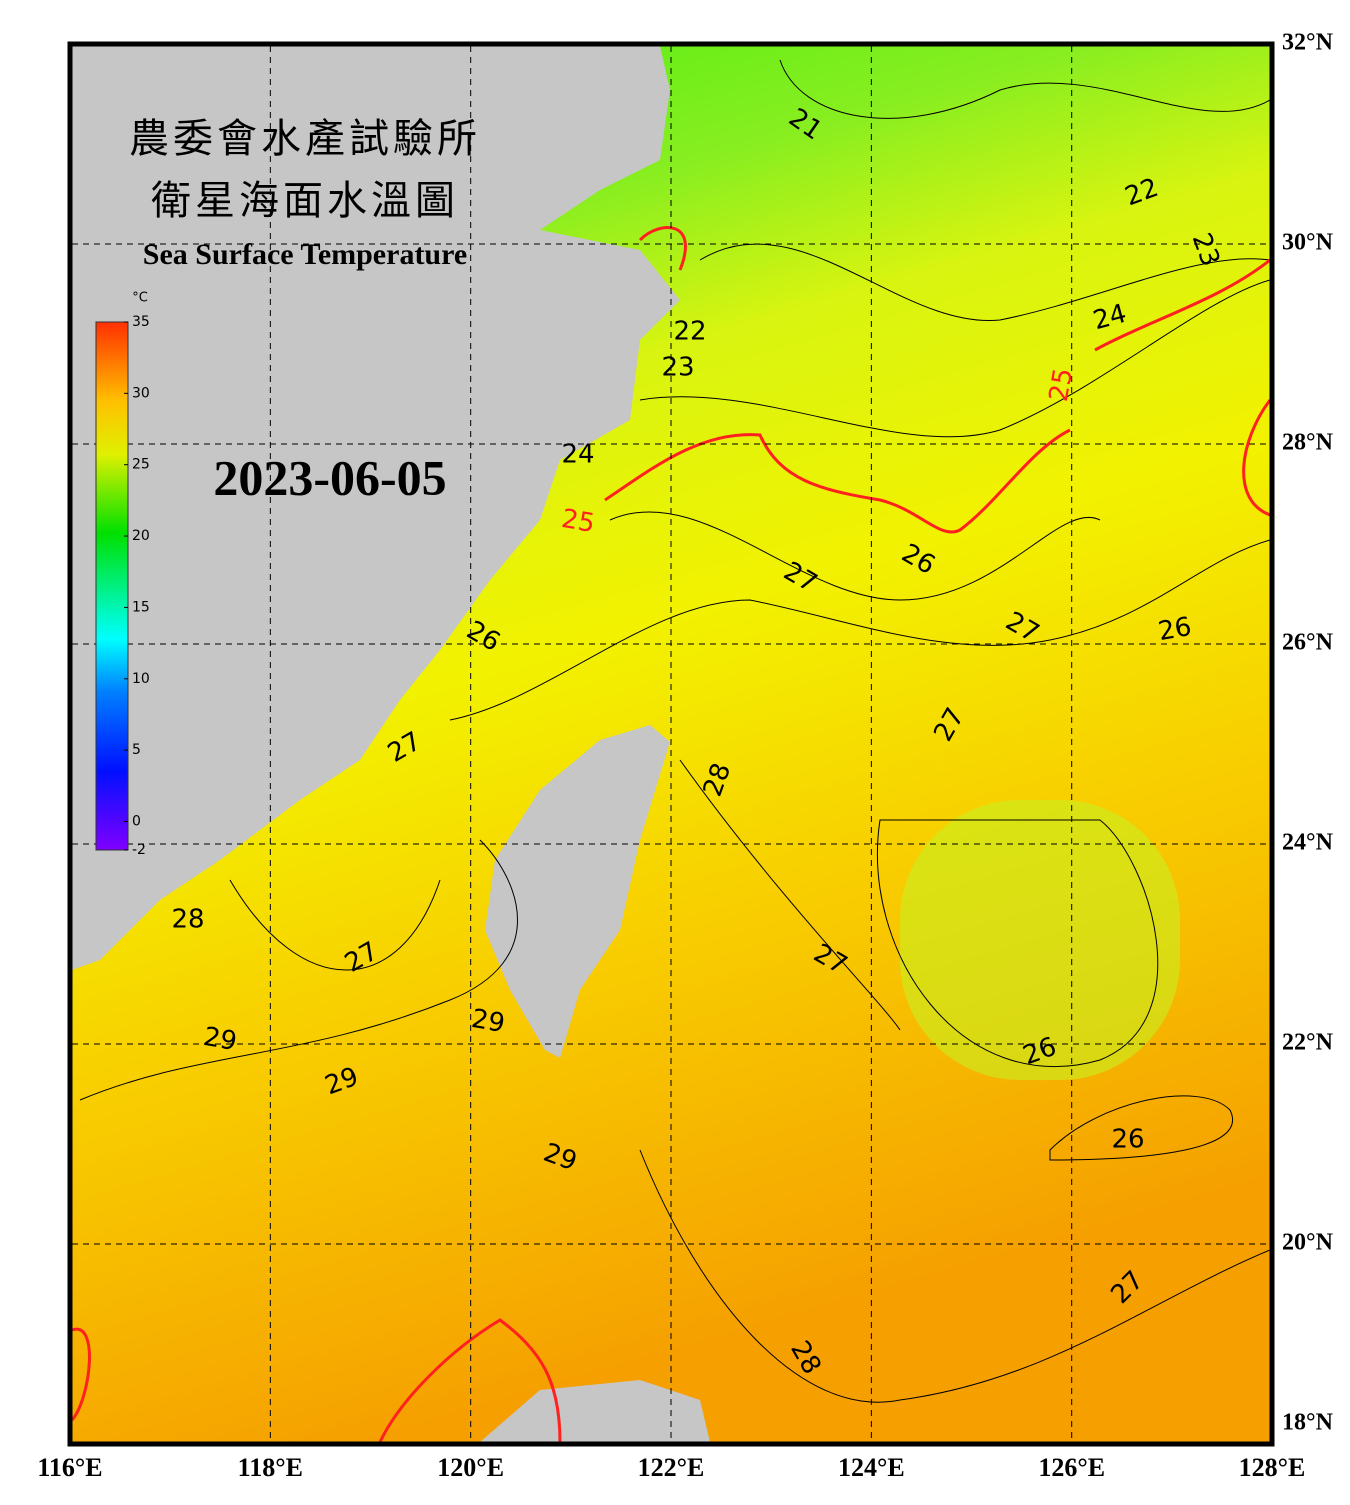 The width and height of the screenshot is (1350, 1505). What do you see at coordinates (305, 254) in the screenshot?
I see `title-en: Sea Surface Temperature` at bounding box center [305, 254].